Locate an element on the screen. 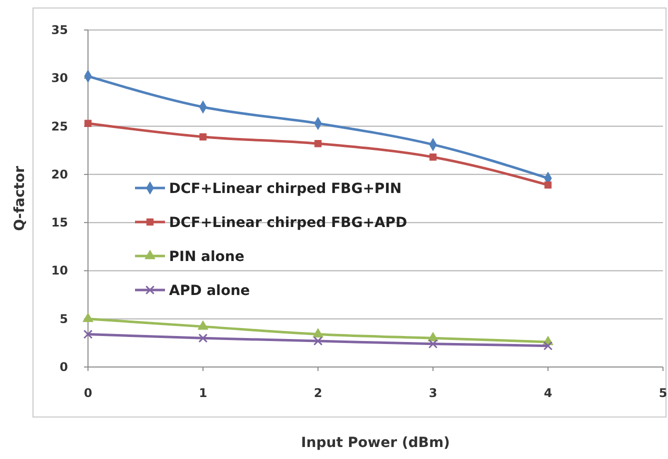  legend-label: DCF+Linear chirped FBG+APD is located at coordinates (288, 223).